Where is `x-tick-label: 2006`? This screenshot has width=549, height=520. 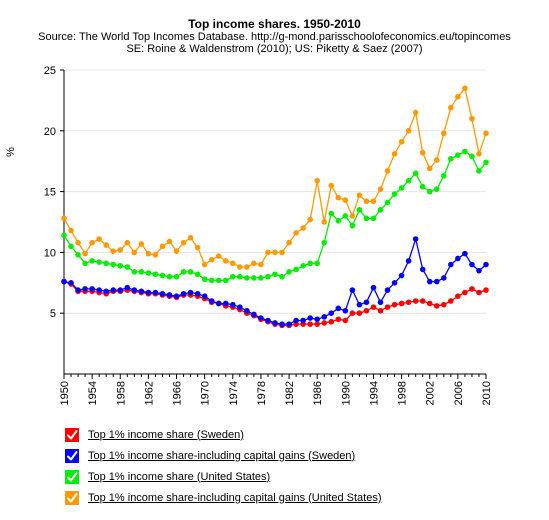
x-tick-label: 2006 is located at coordinates (459, 393).